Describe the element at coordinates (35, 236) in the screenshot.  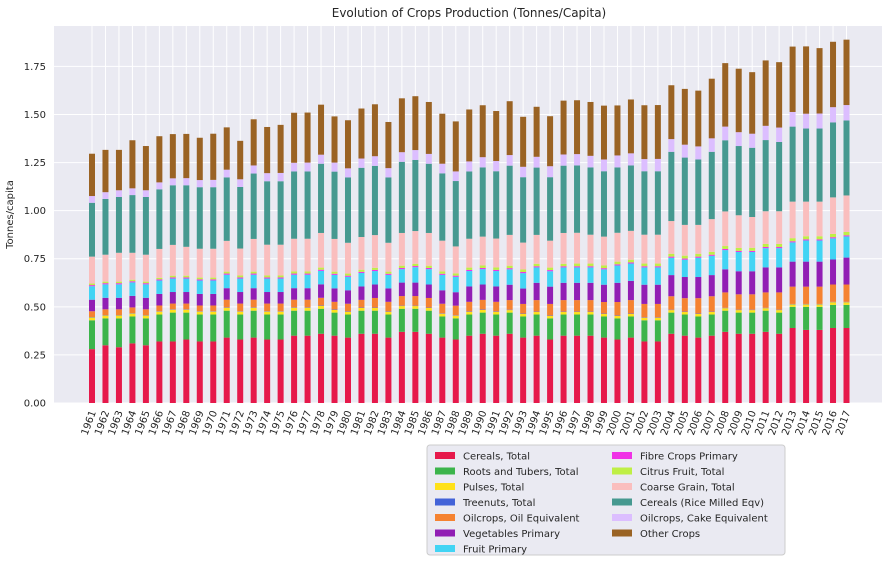
I see `y-axis: 0.00 0.25 0.50 0.75 1.00 1.25 1.50 1.75` at that location.